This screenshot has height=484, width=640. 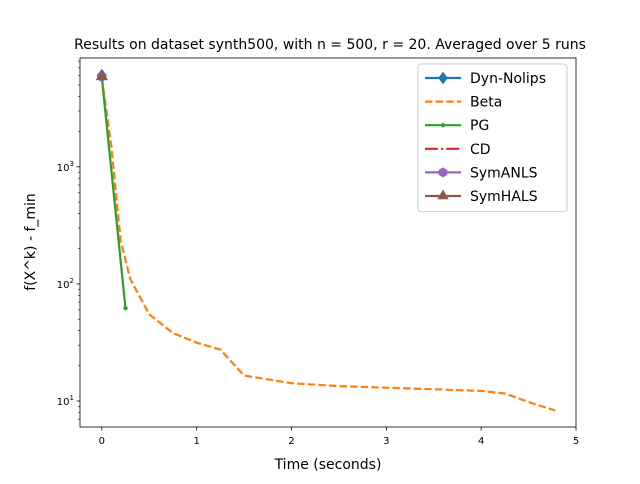 What do you see at coordinates (486, 103) in the screenshot?
I see `legend-label: Beta` at bounding box center [486, 103].